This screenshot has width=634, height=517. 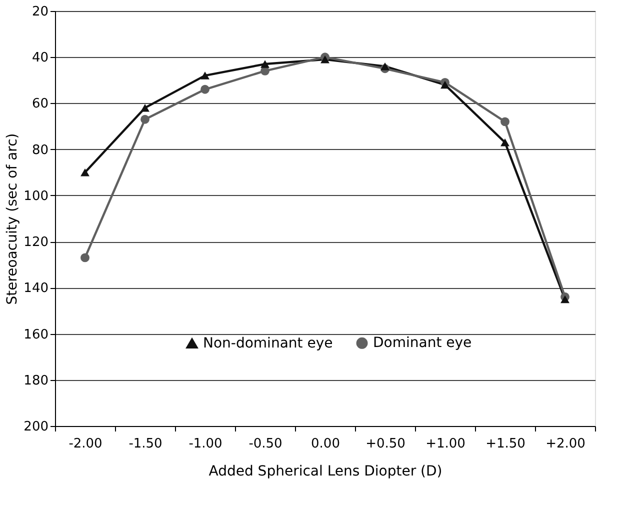 What do you see at coordinates (40, 104) in the screenshot?
I see `y-tick-label: 60` at bounding box center [40, 104].